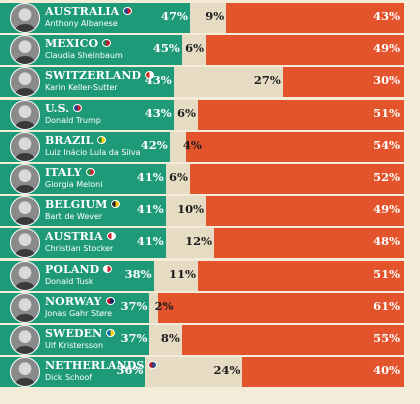  Describe the element at coordinates (158, 112) in the screenshot. I see `approve-value-label: 43%` at that location.